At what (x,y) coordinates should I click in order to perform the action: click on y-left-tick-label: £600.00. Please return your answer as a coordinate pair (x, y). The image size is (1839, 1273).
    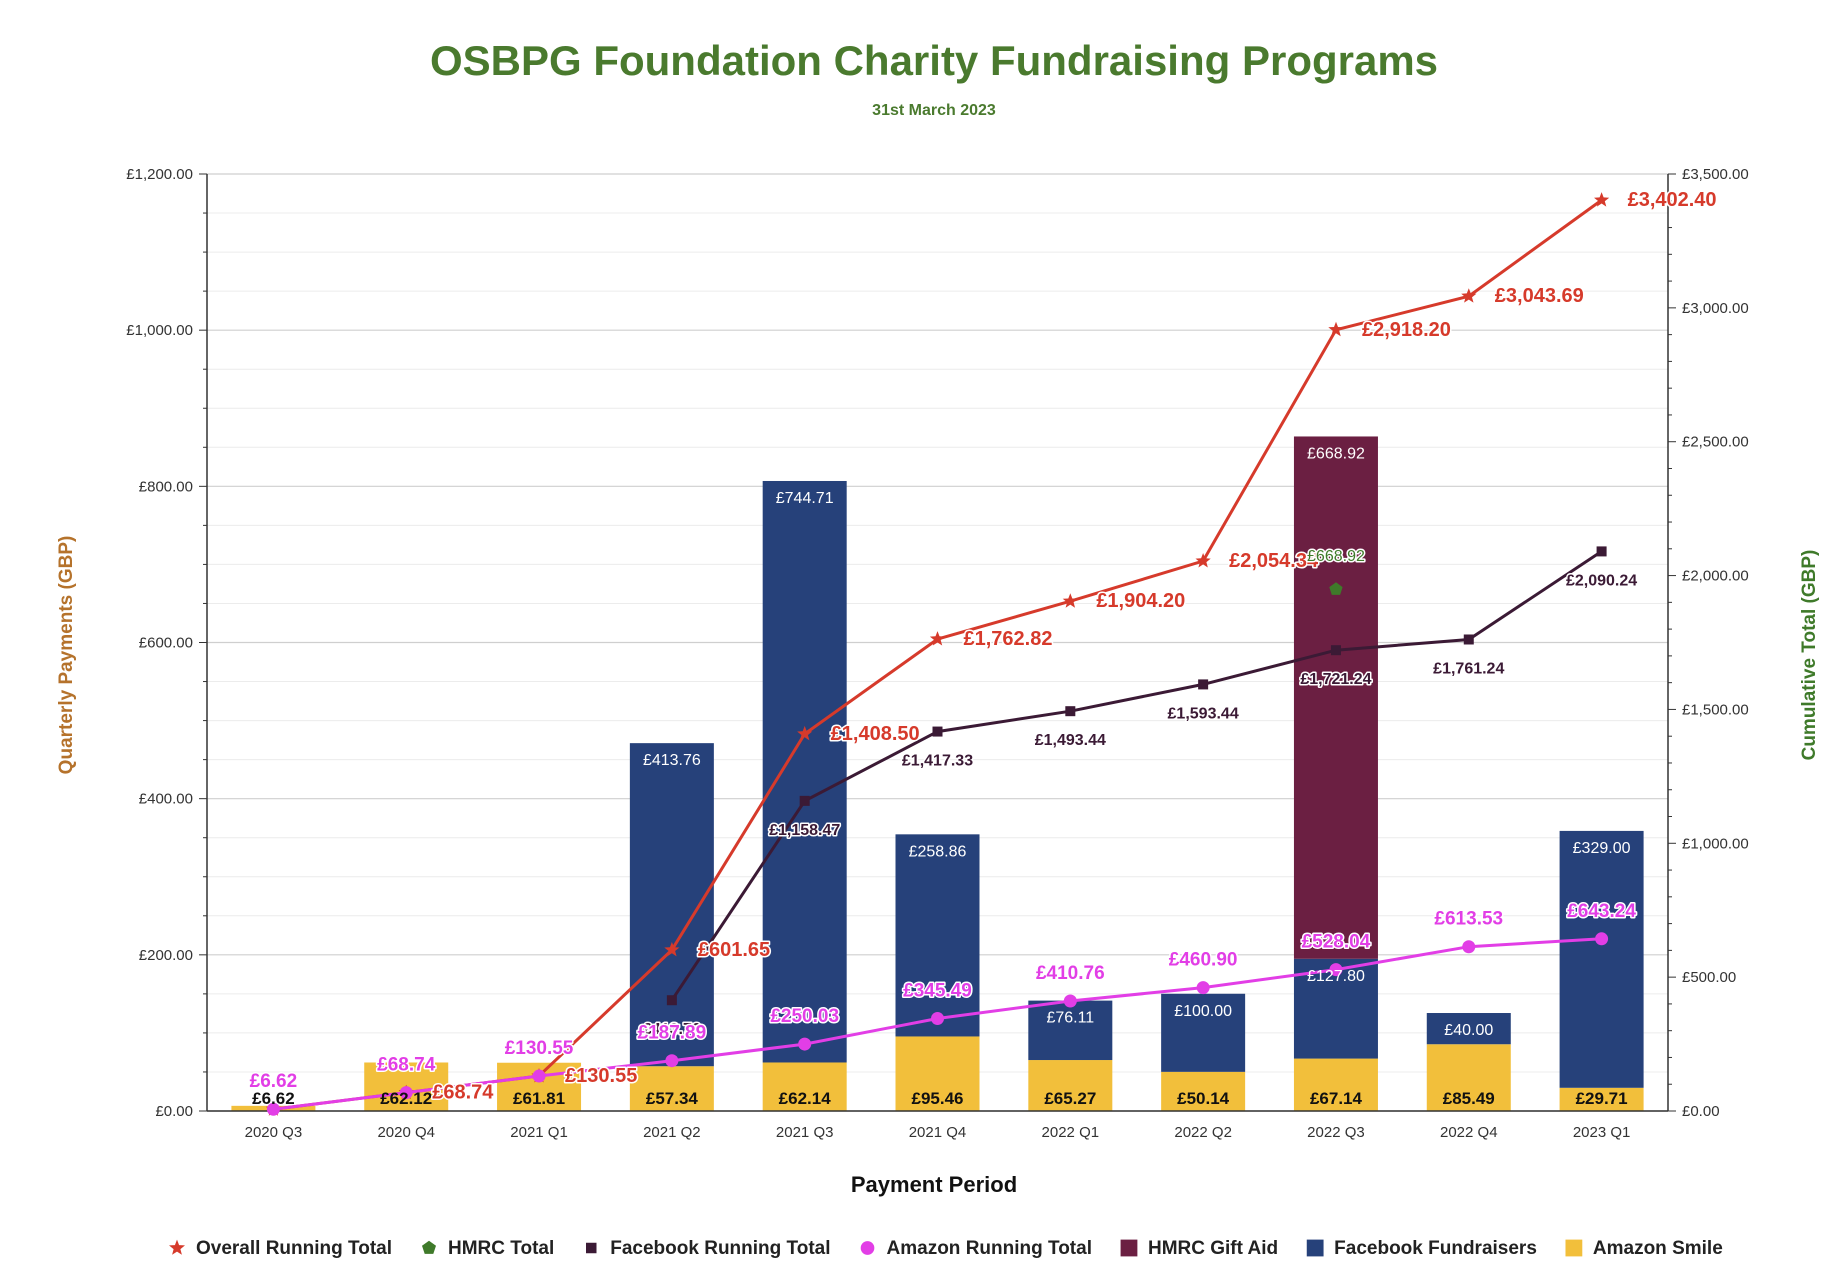
    Looking at the image, I should click on (166, 643).